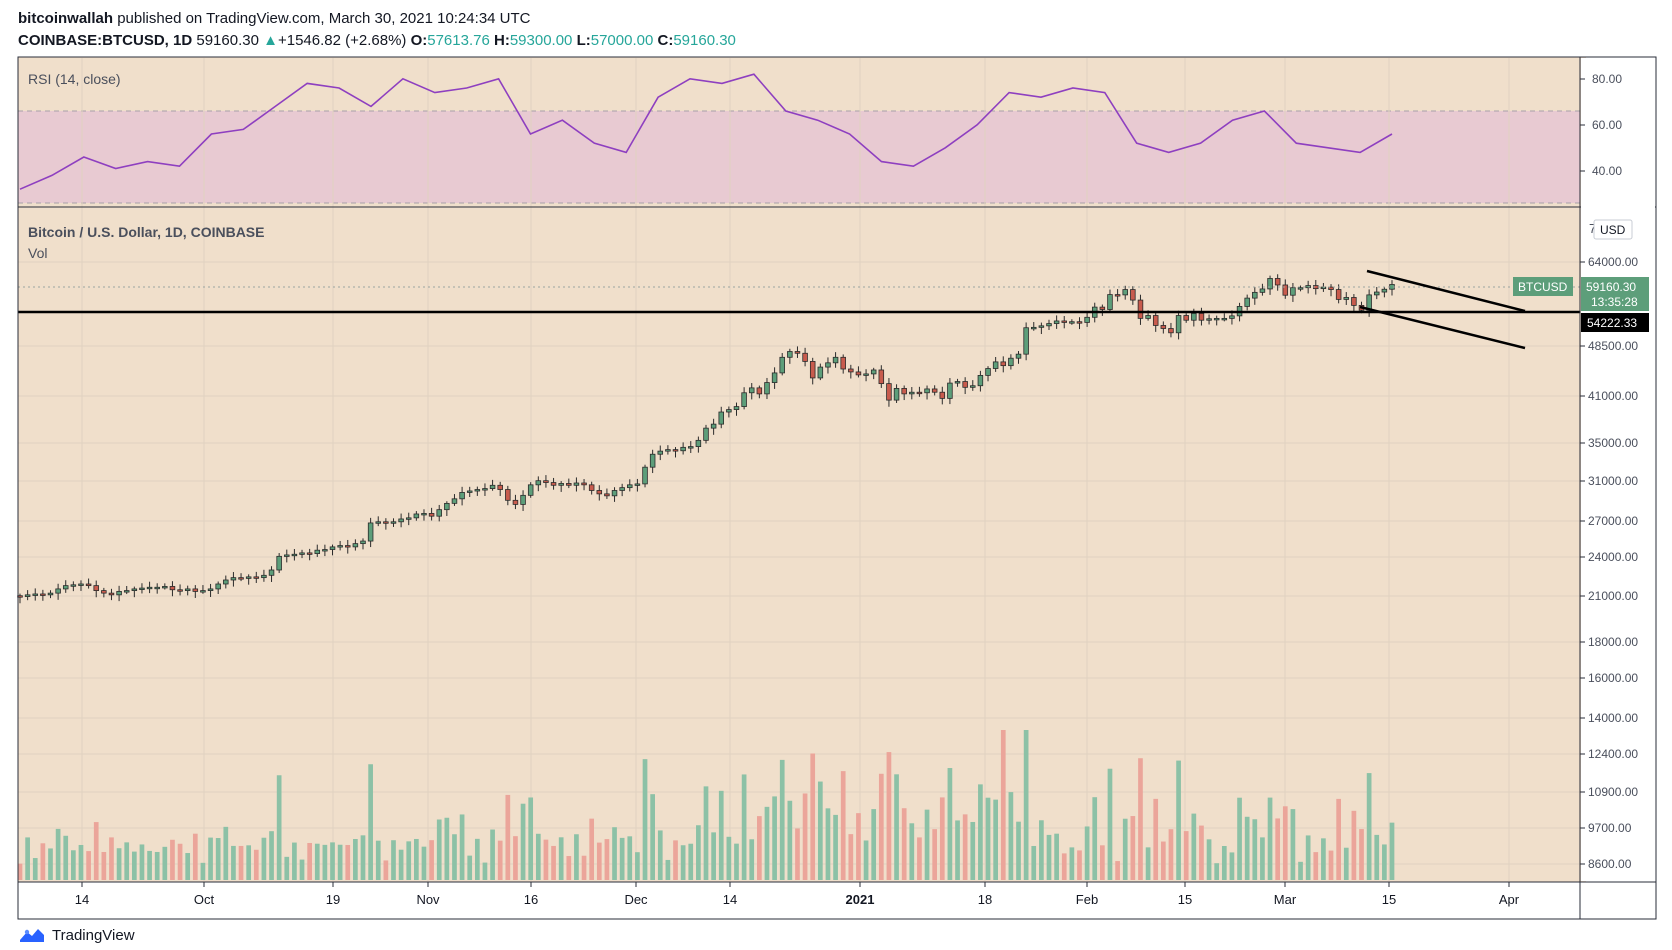 Image resolution: width=1672 pixels, height=950 pixels. What do you see at coordinates (1607, 171) in the screenshot?
I see `rsi-tick-label: 40.00` at bounding box center [1607, 171].